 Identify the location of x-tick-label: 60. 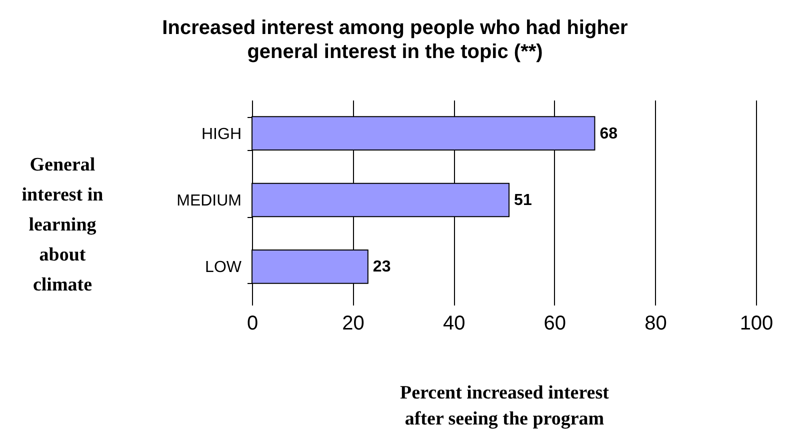
(555, 323).